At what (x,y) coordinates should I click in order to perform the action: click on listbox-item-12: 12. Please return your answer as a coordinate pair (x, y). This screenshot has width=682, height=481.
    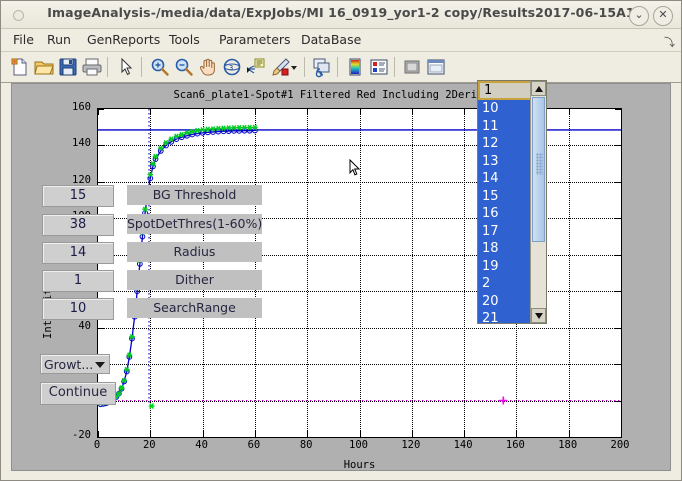
    Looking at the image, I should click on (505, 144).